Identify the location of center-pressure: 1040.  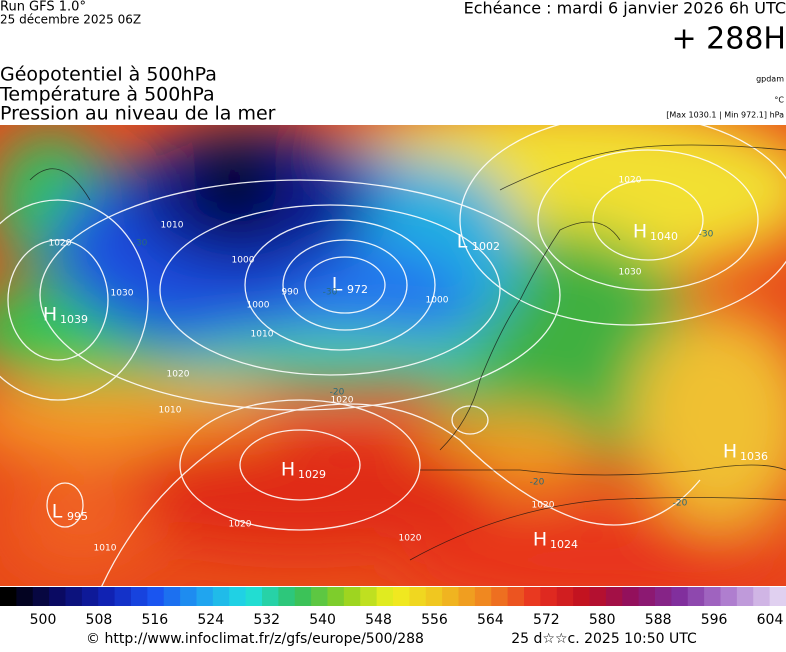
(664, 236).